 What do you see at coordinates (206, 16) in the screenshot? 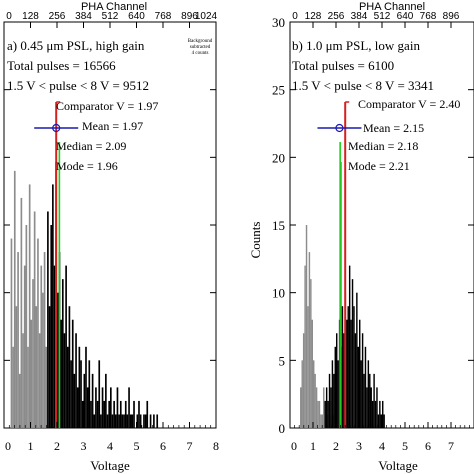
I see `top-tick-label: 1024` at bounding box center [206, 16].